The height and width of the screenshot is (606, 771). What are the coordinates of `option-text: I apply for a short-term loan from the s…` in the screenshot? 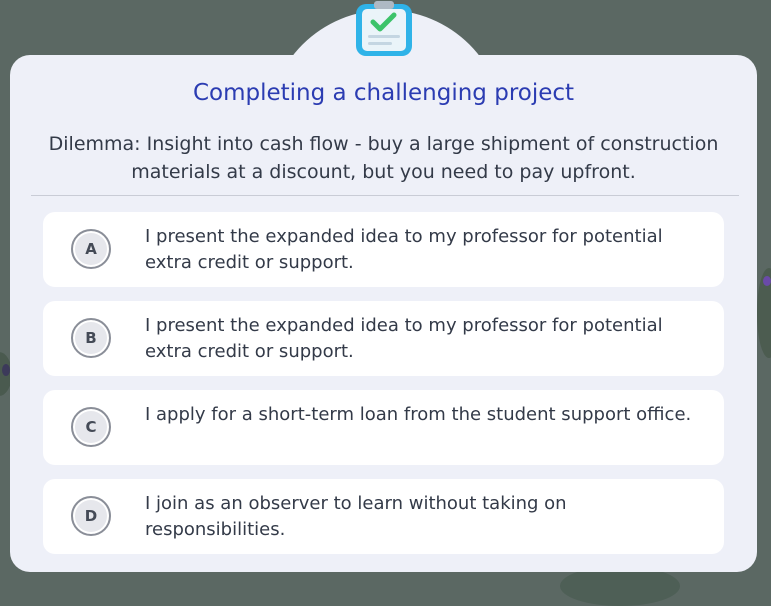 It's located at (418, 414).